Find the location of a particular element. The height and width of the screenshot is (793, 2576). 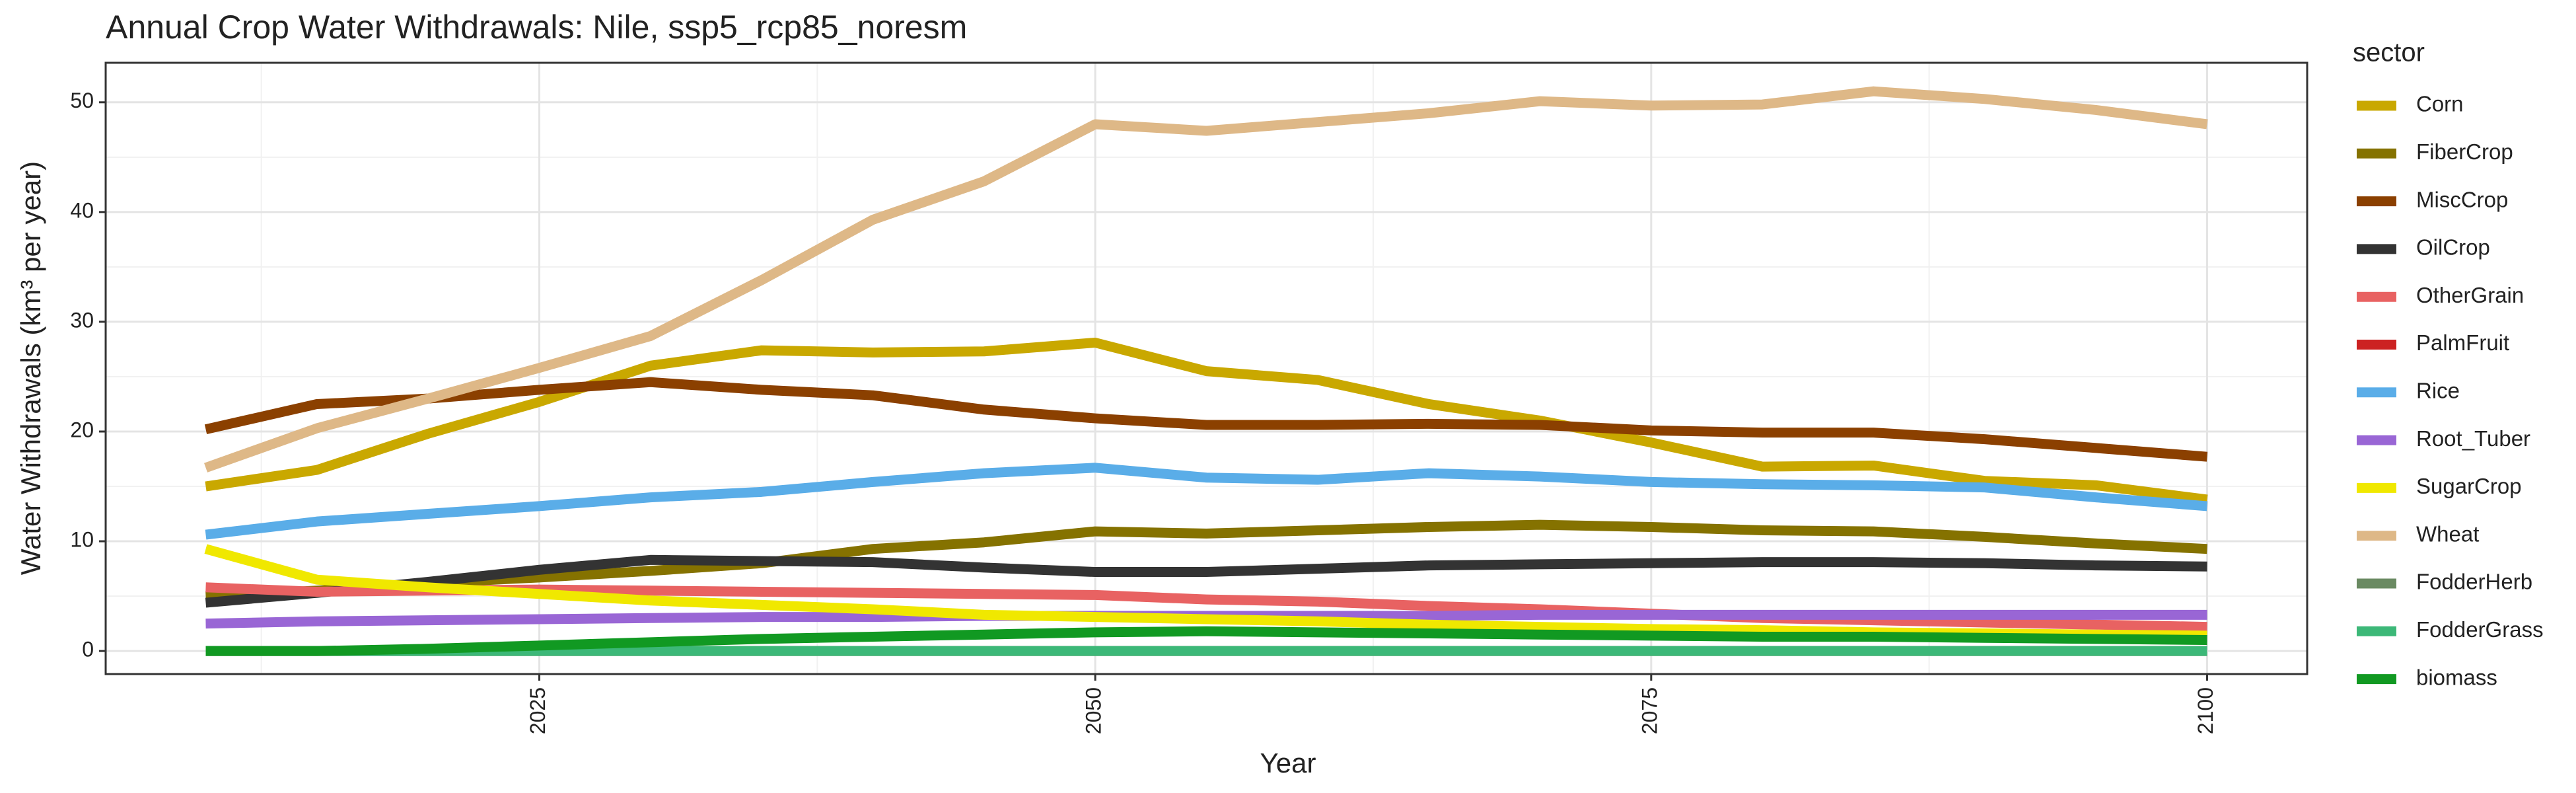

y-tick-label: 50 is located at coordinates (82, 101).